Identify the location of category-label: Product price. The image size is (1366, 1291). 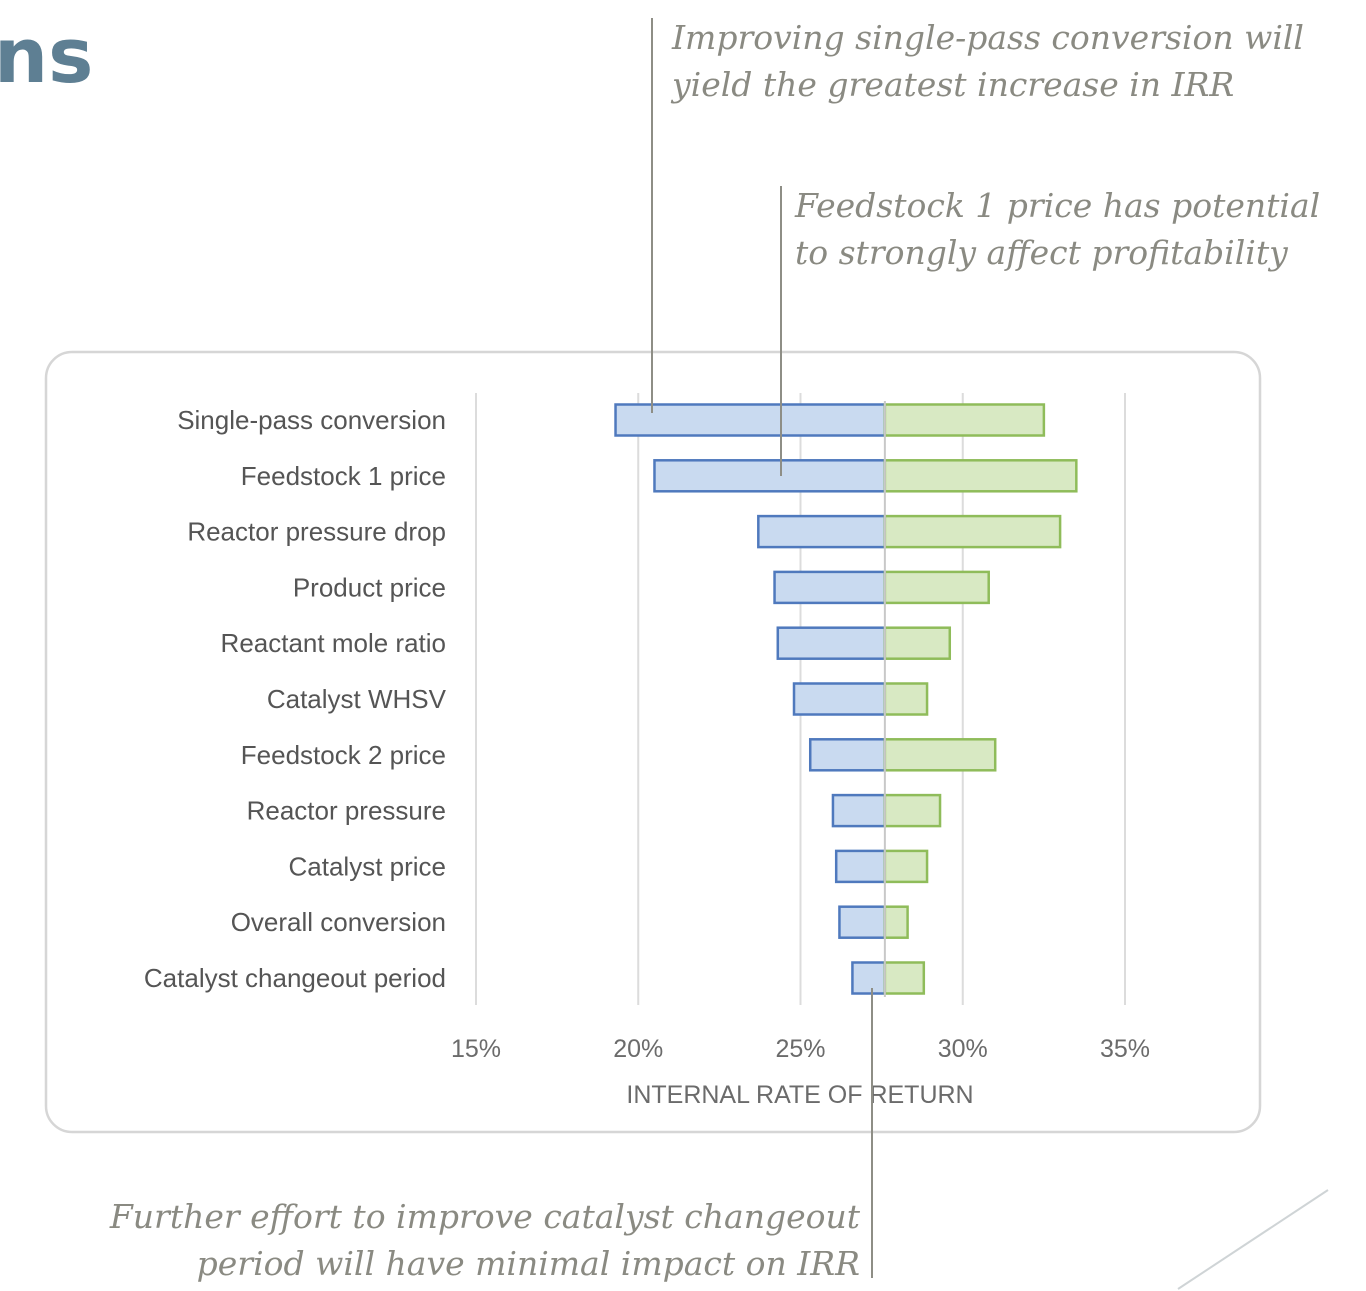
(369, 587).